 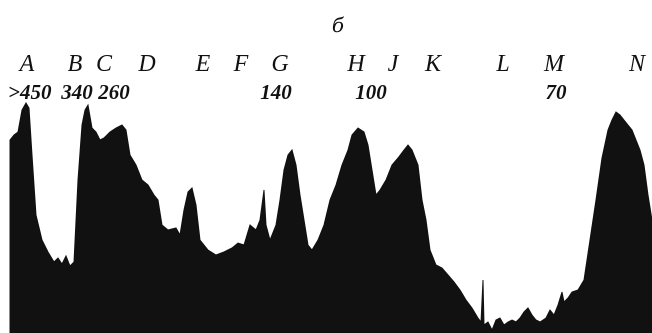 I want to click on marker-label-a: A, so click(x=26, y=64).